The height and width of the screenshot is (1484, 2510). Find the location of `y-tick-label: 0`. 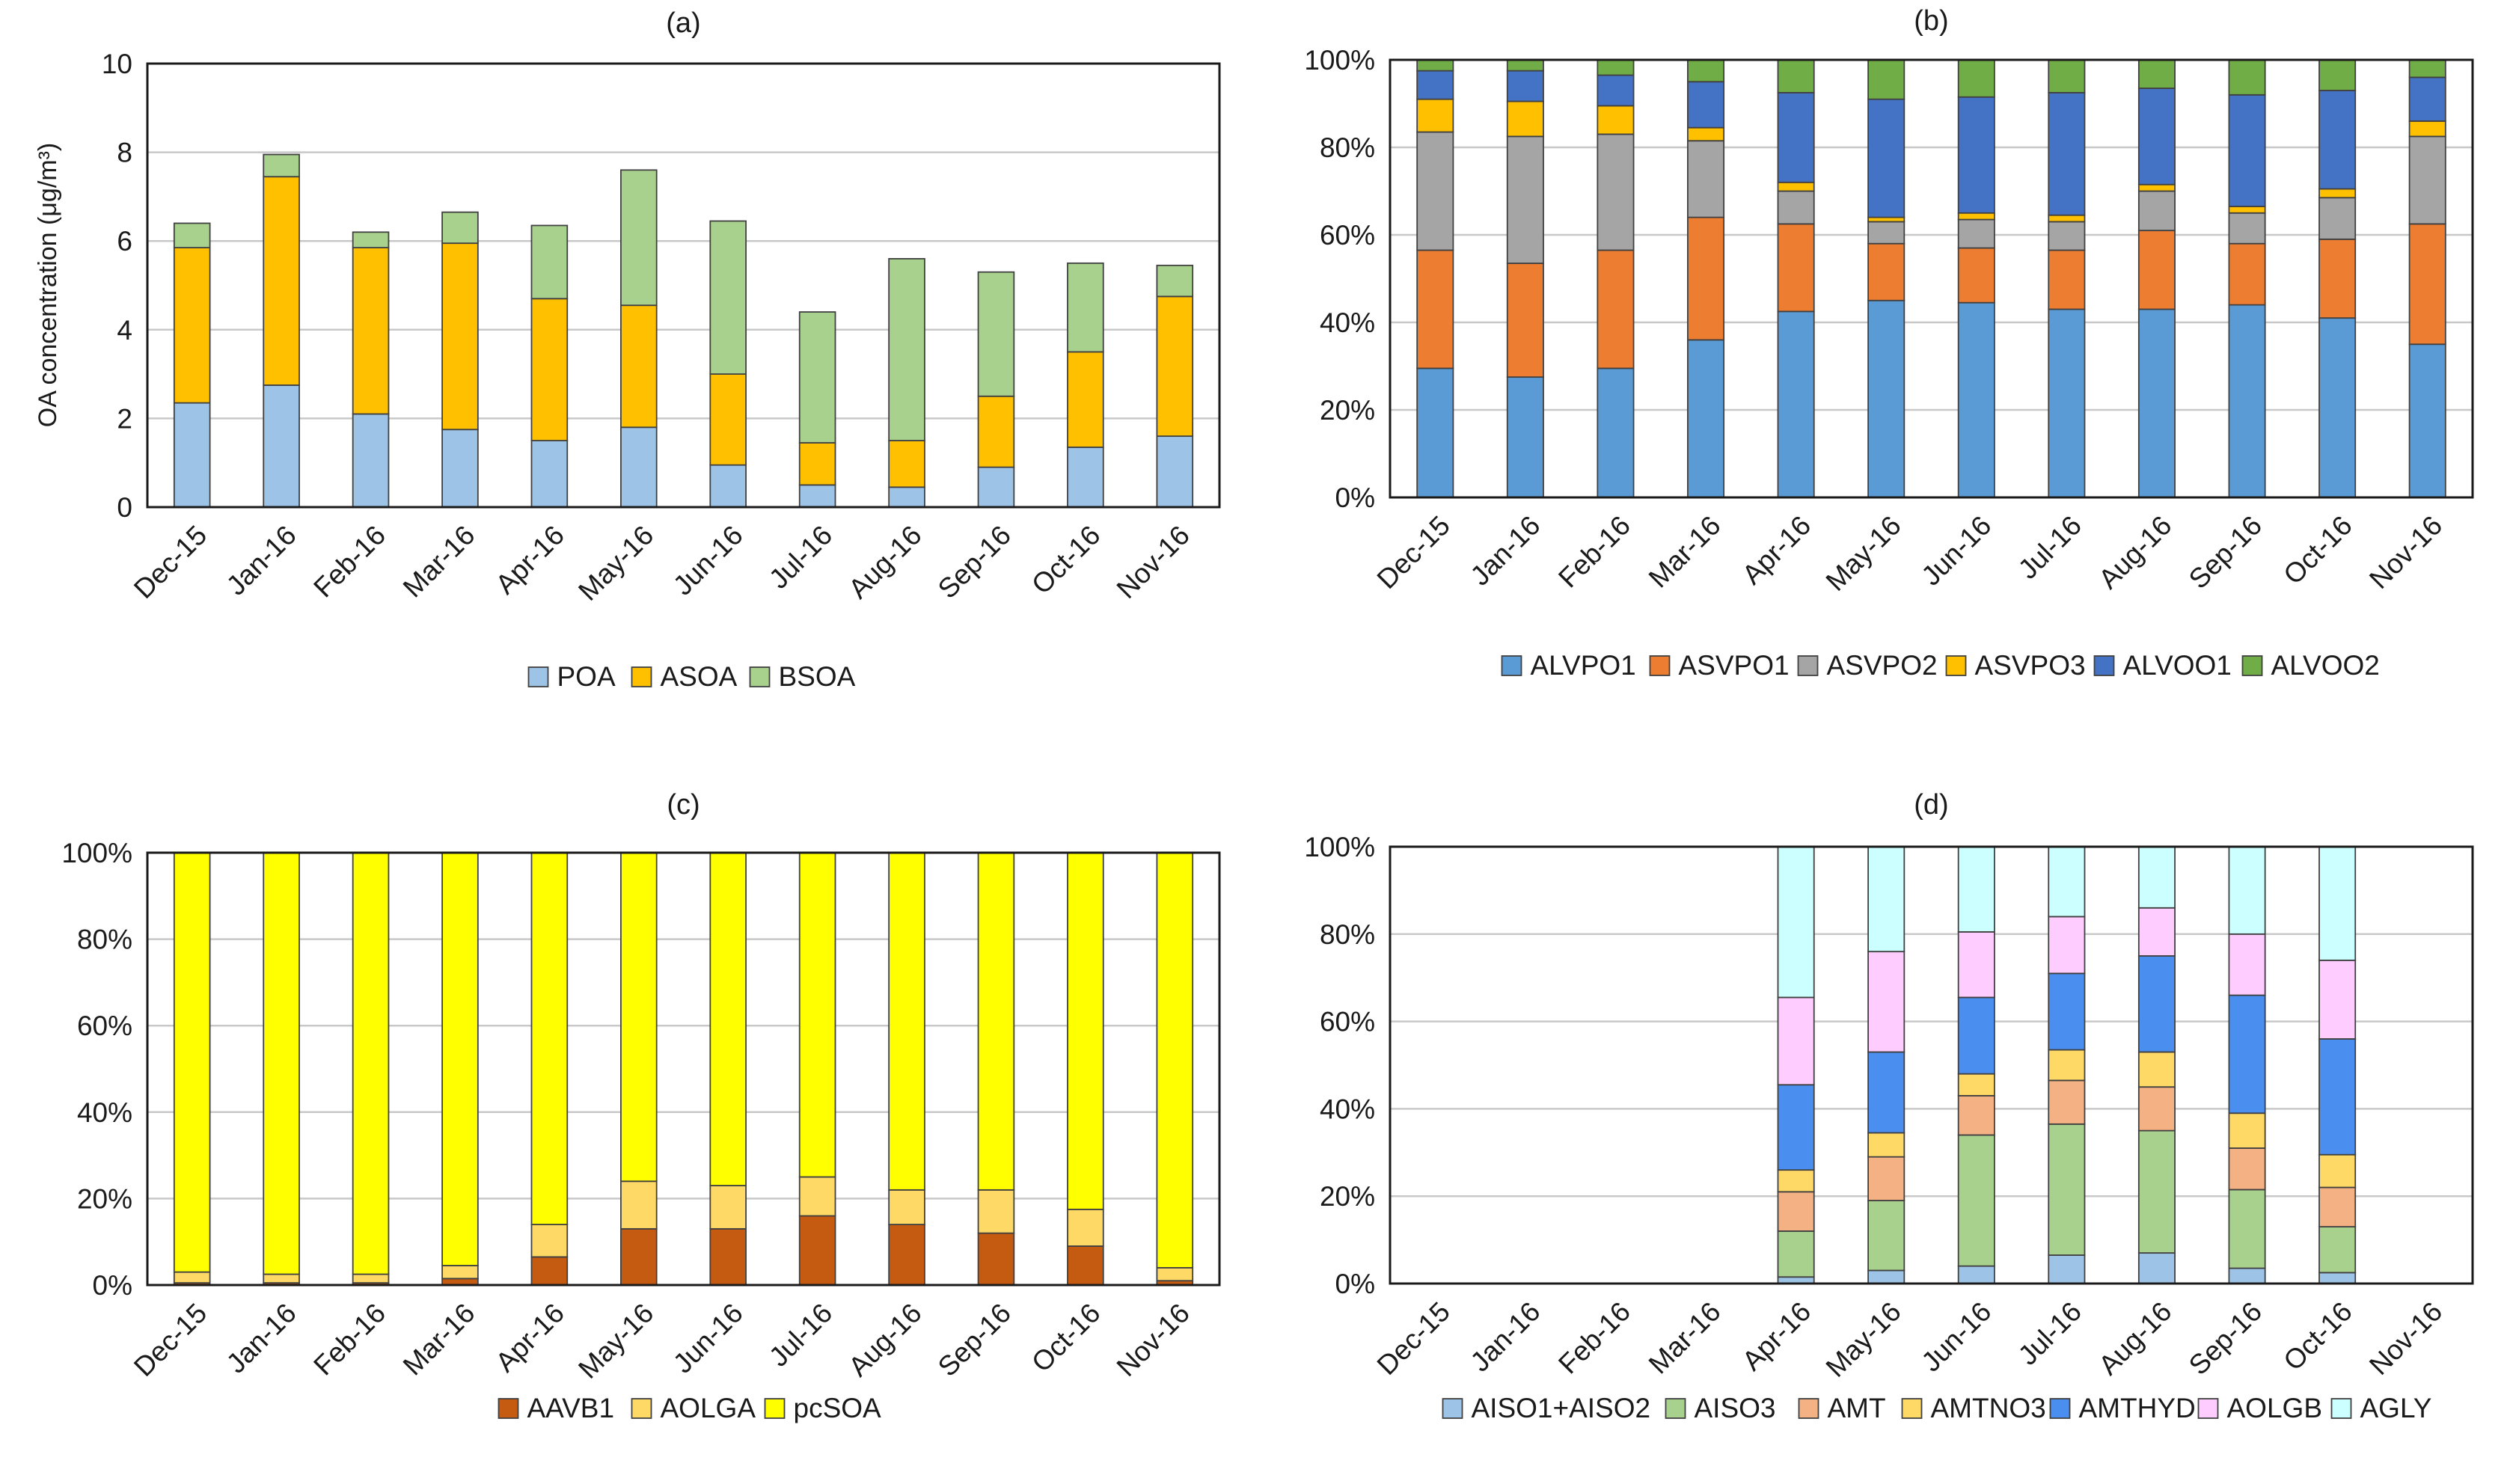

y-tick-label: 0 is located at coordinates (124, 507).